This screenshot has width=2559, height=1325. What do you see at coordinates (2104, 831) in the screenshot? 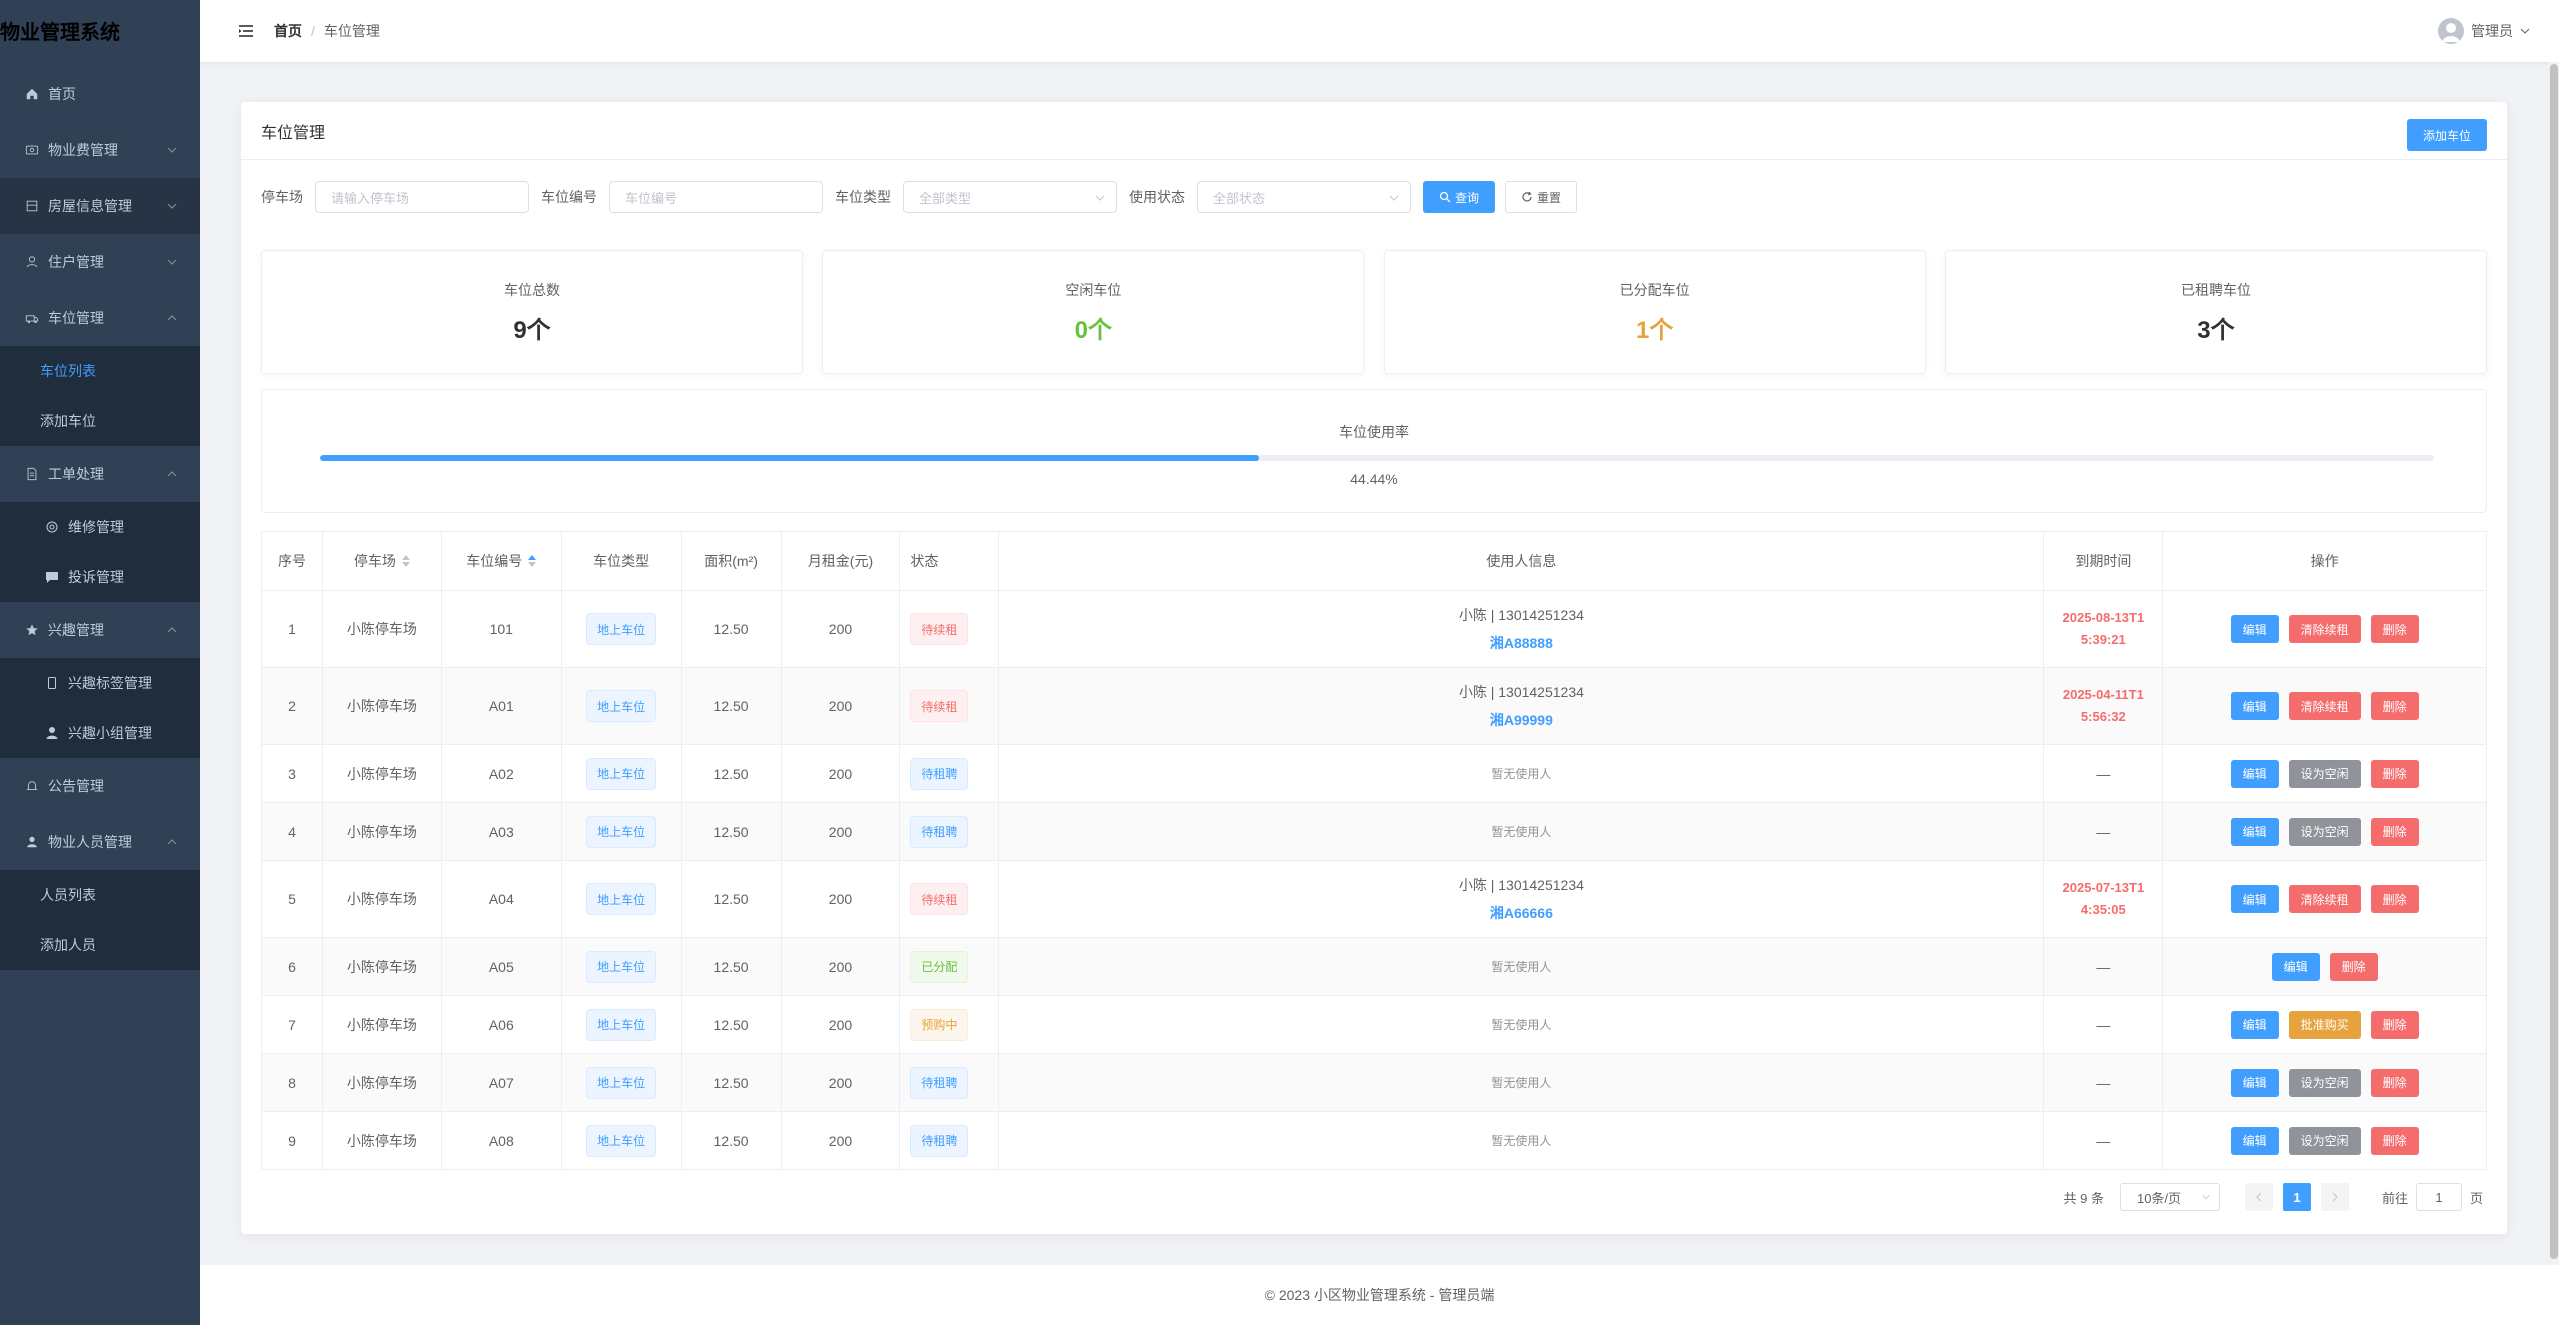
I see `cell-expire: —` at bounding box center [2104, 831].